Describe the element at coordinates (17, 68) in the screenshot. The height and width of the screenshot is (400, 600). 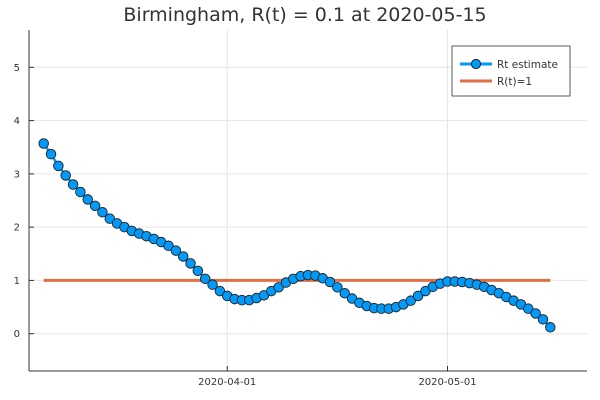
I see `y-tick-label: 5` at that location.